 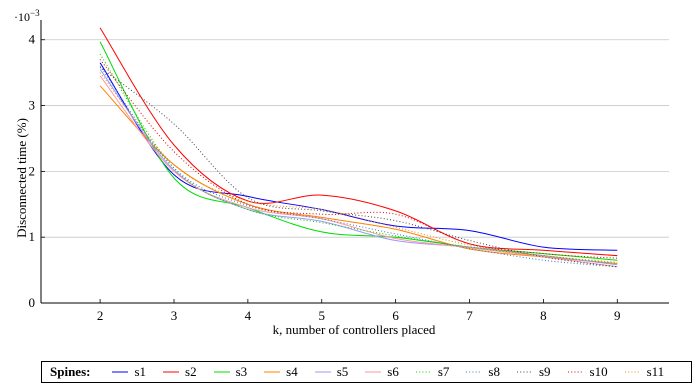 I want to click on legend-label: s9, so click(x=544, y=371).